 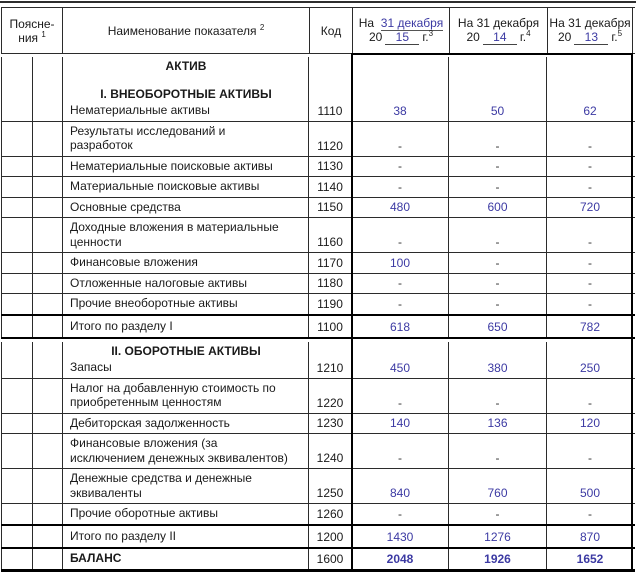 What do you see at coordinates (318, 2) in the screenshot?
I see `top-rule` at bounding box center [318, 2].